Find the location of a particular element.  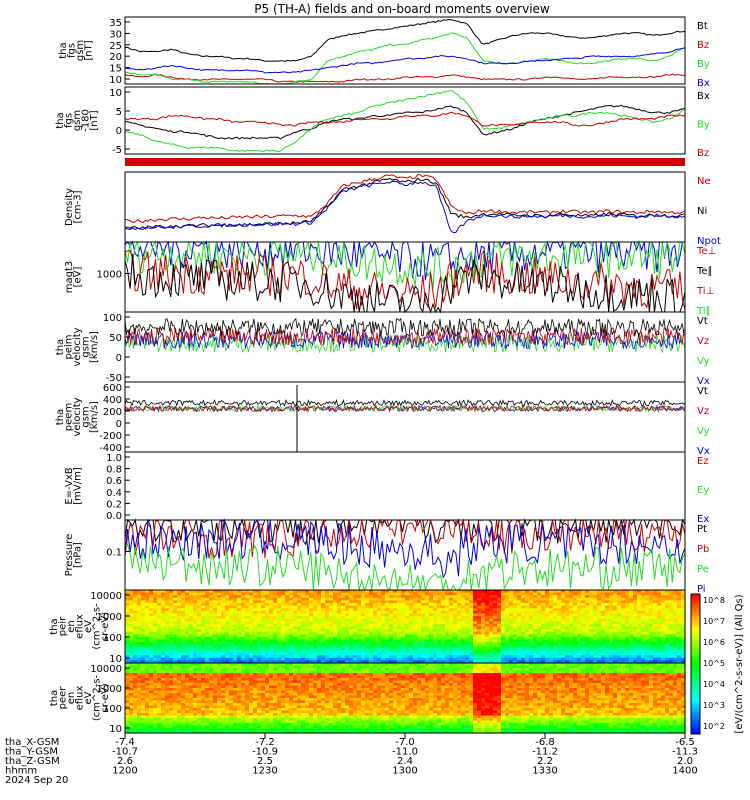

series-line is located at coordinates (405, 264).